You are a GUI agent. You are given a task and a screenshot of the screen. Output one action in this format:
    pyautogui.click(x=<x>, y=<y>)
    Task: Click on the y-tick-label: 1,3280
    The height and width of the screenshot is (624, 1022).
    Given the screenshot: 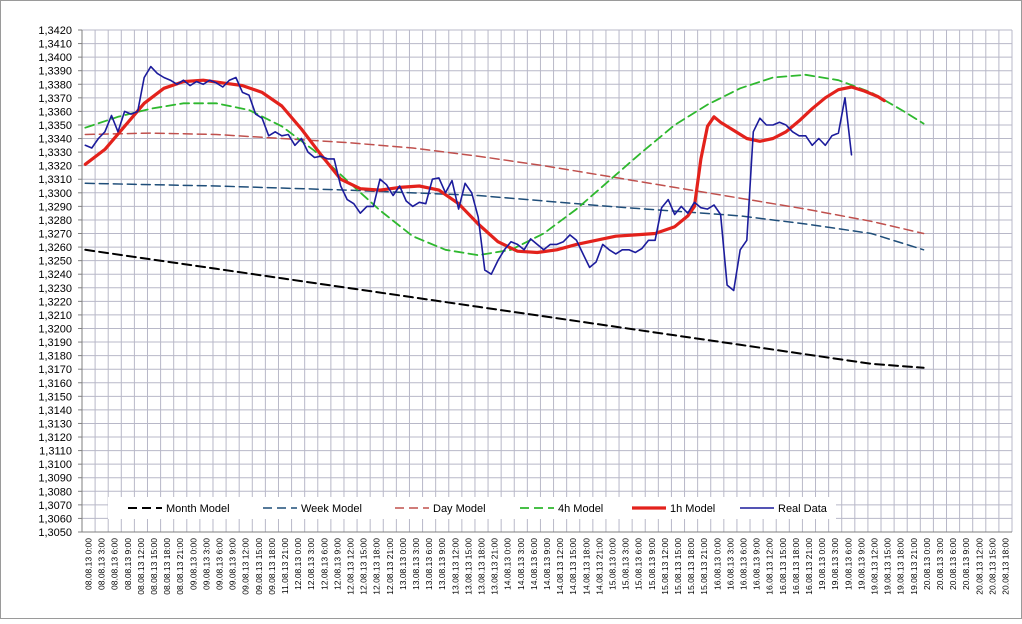 What is the action you would take?
    pyautogui.click(x=55, y=221)
    